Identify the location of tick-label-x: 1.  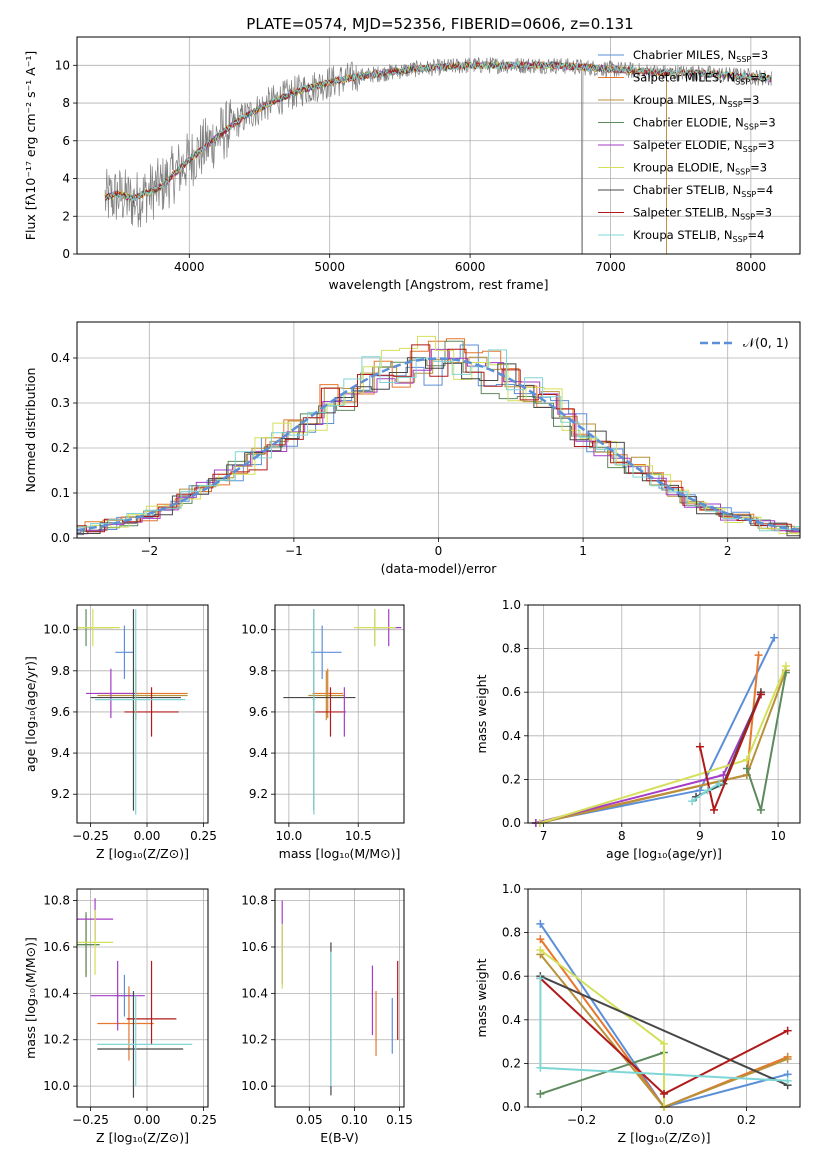
(583, 551).